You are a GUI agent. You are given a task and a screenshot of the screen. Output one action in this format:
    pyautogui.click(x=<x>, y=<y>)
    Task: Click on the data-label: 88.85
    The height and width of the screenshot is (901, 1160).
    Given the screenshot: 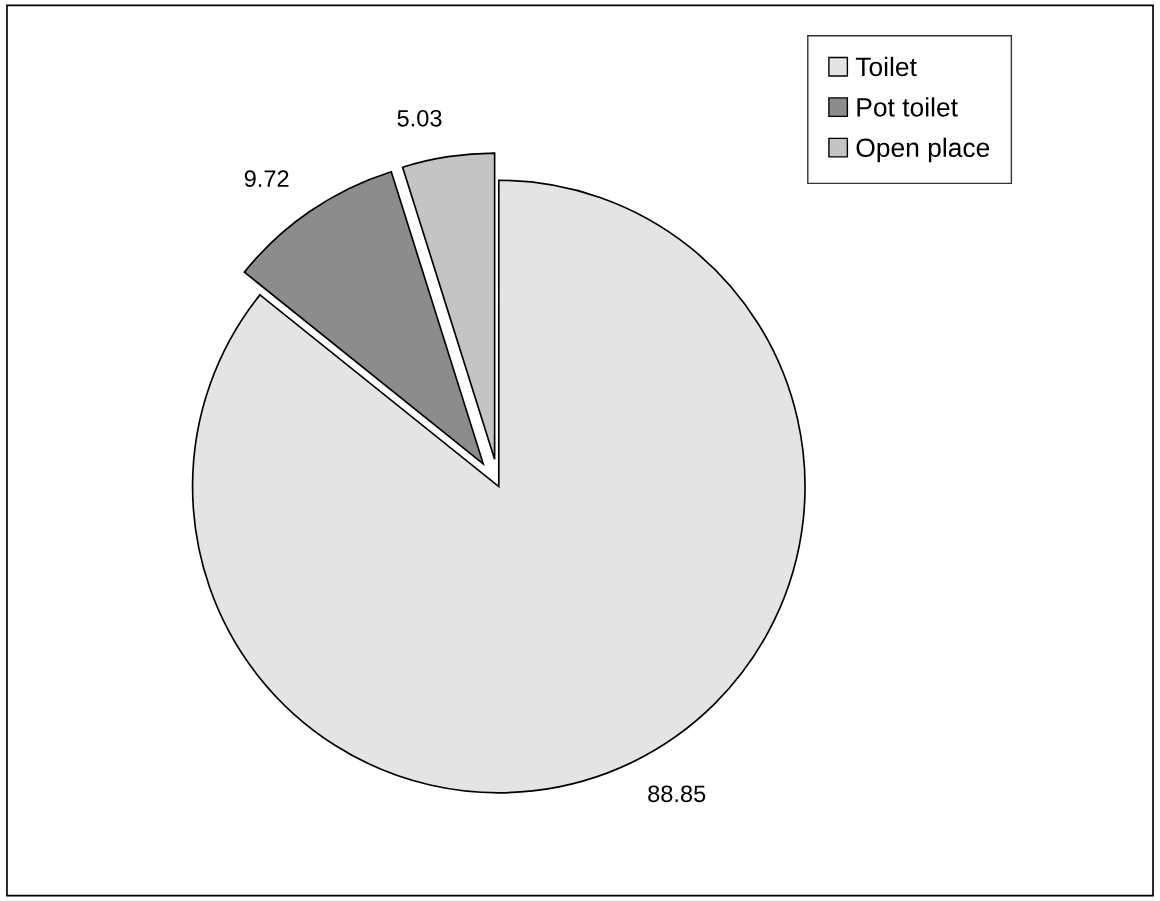 What is the action you would take?
    pyautogui.click(x=677, y=794)
    